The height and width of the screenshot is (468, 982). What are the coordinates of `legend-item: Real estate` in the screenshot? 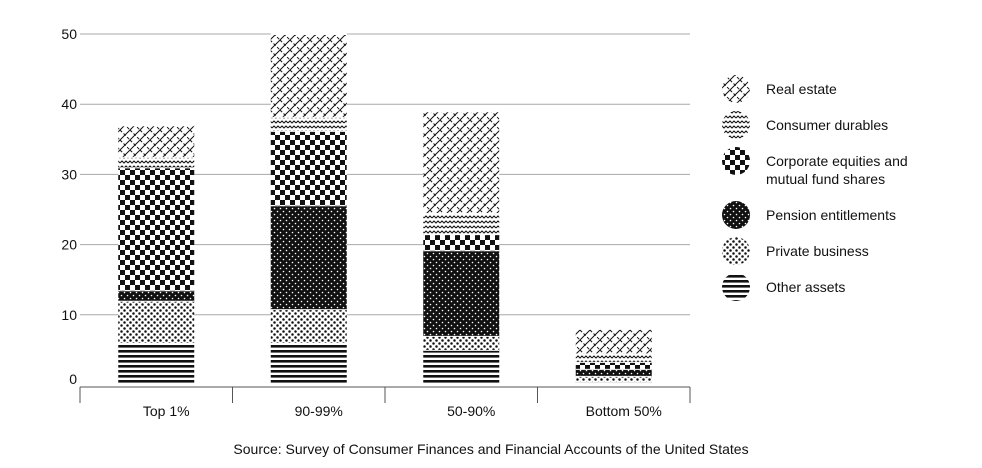 It's located at (779, 89).